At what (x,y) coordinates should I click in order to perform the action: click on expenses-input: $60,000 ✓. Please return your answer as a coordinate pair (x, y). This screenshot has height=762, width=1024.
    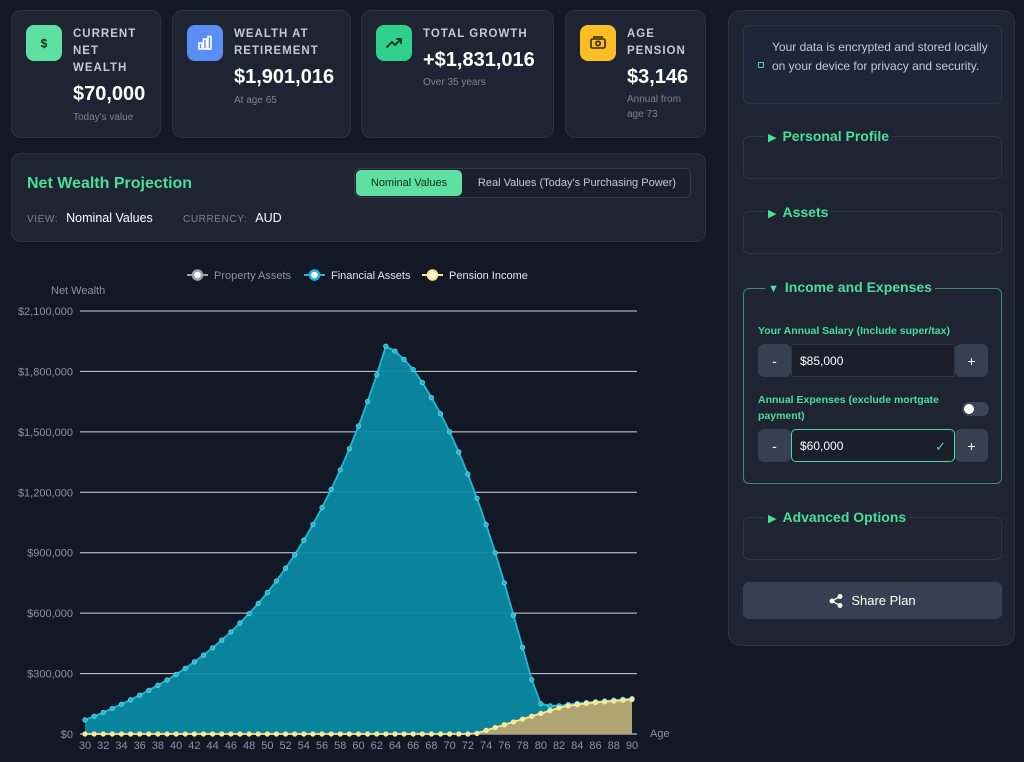
    Looking at the image, I should click on (873, 445).